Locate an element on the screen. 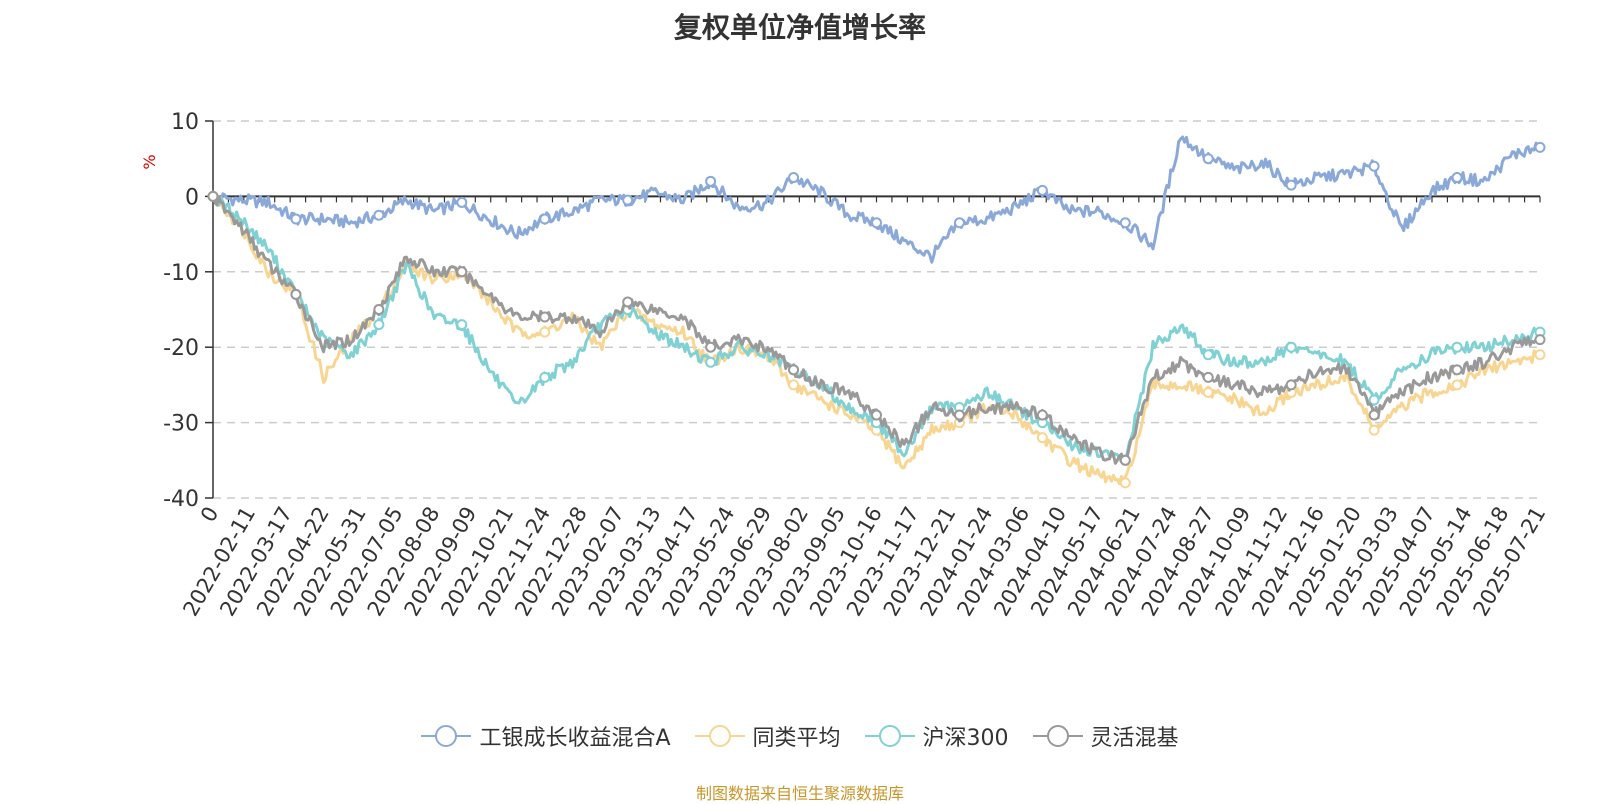  legend-label: 工银成长收益混合A is located at coordinates (575, 738).